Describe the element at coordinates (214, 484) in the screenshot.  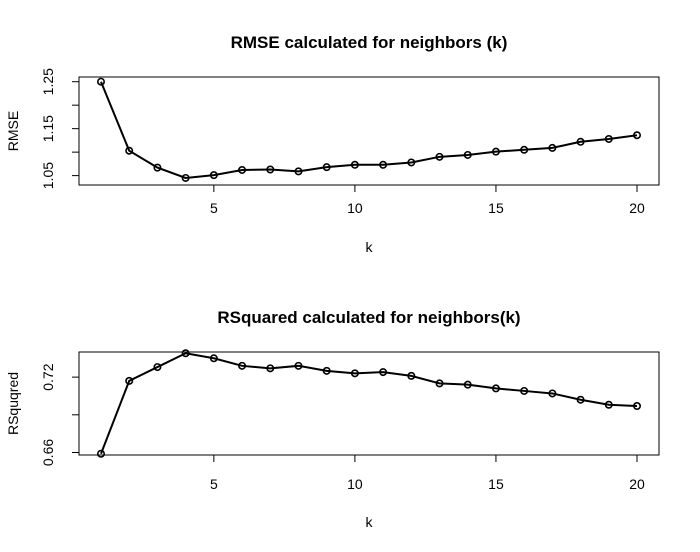
I see `rsquared-x-tick-label: 5` at that location.